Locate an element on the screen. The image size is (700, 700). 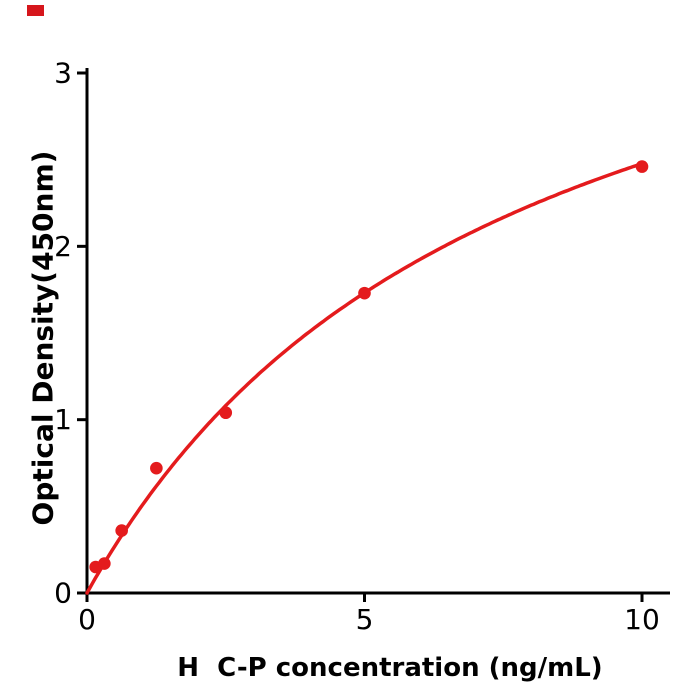
y-tick-label: 0 is located at coordinates (63, 593).